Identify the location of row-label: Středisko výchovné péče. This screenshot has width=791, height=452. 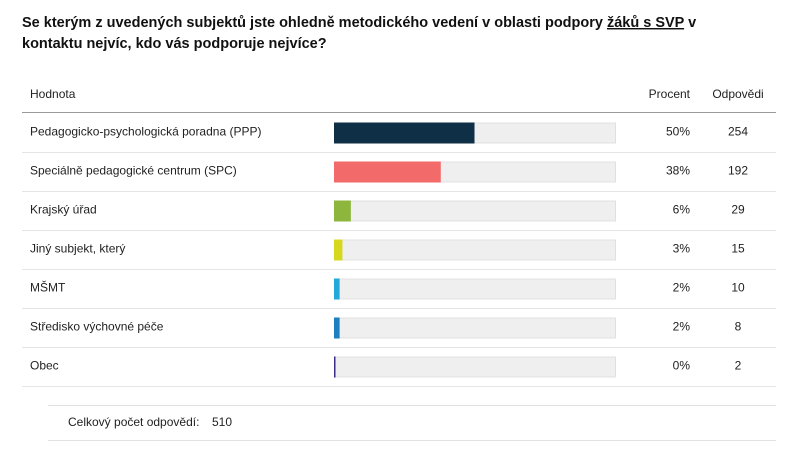
(97, 327).